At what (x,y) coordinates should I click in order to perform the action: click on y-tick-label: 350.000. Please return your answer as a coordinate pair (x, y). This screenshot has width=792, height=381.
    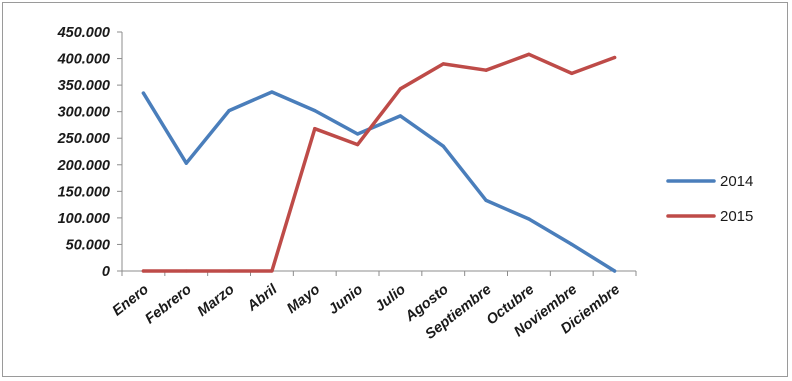
    Looking at the image, I should click on (84, 86).